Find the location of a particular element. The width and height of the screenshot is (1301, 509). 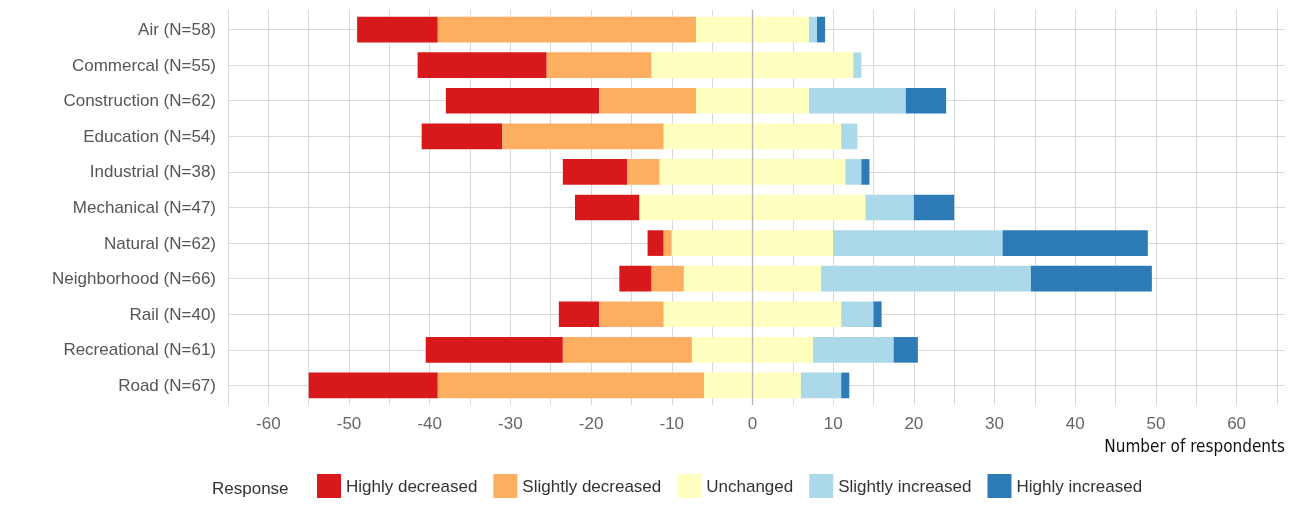

x-tick-label: -10 is located at coordinates (672, 423).